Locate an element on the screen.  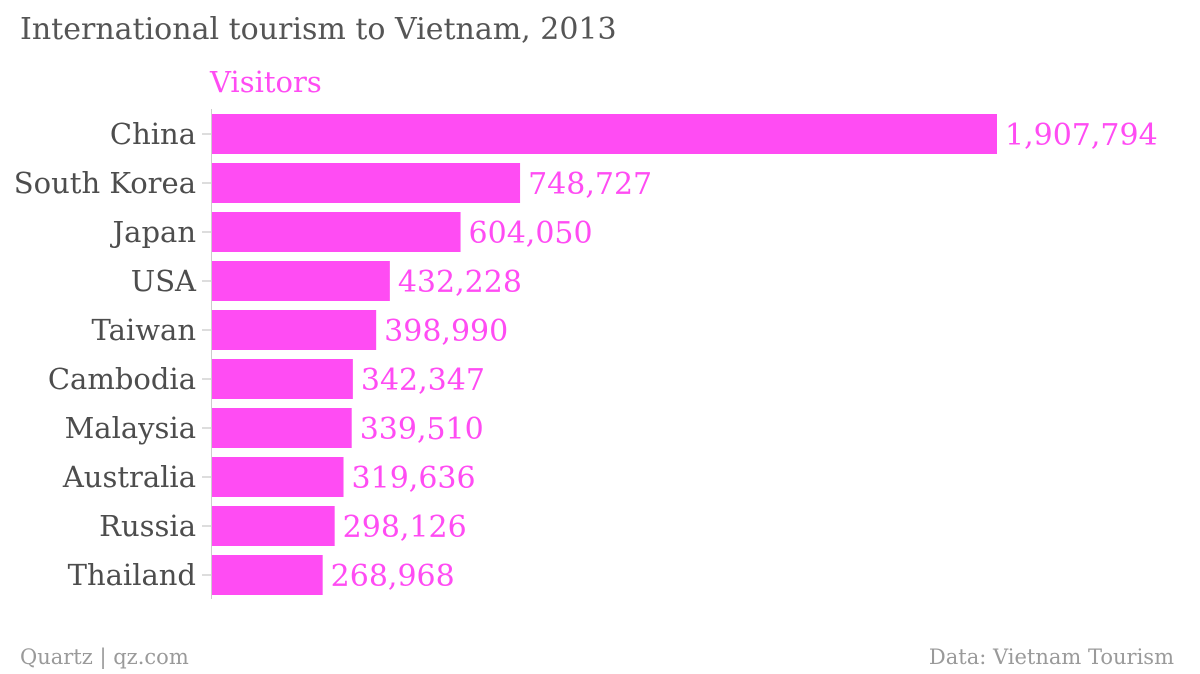
category-label: Japan is located at coordinates (153, 232).